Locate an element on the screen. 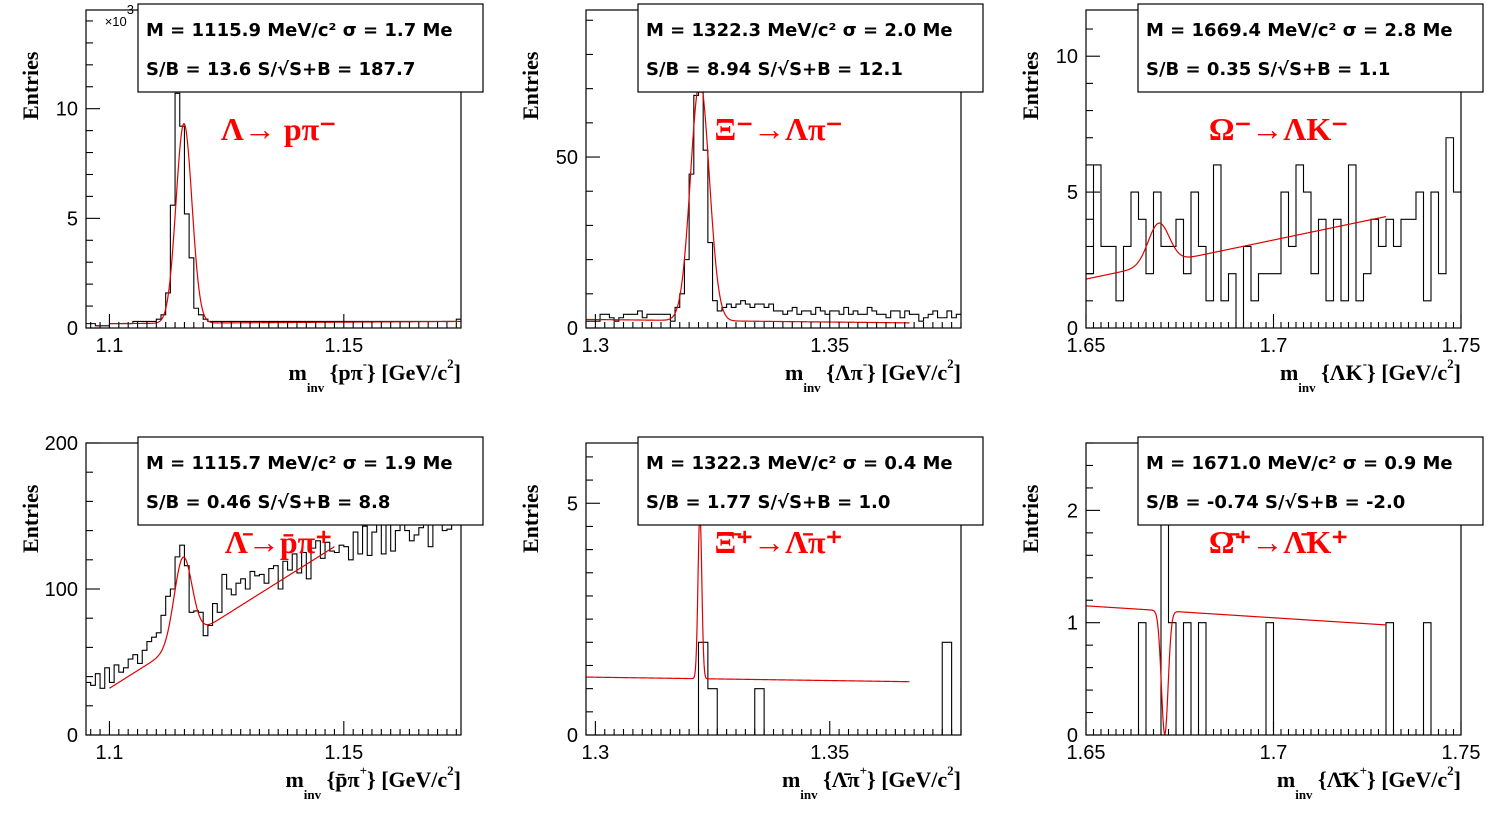 Image resolution: width=1500 pixels, height=814 pixels. decay-channel-label: Ξ⁻→Λπ⁻ is located at coordinates (779, 129).